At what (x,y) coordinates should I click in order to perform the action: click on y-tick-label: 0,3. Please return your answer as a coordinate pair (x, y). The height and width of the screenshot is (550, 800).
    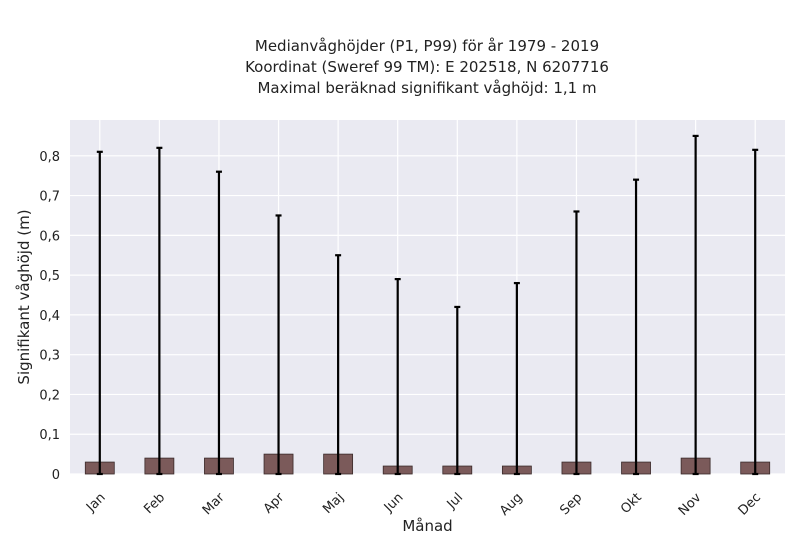
    Looking at the image, I should click on (49, 356).